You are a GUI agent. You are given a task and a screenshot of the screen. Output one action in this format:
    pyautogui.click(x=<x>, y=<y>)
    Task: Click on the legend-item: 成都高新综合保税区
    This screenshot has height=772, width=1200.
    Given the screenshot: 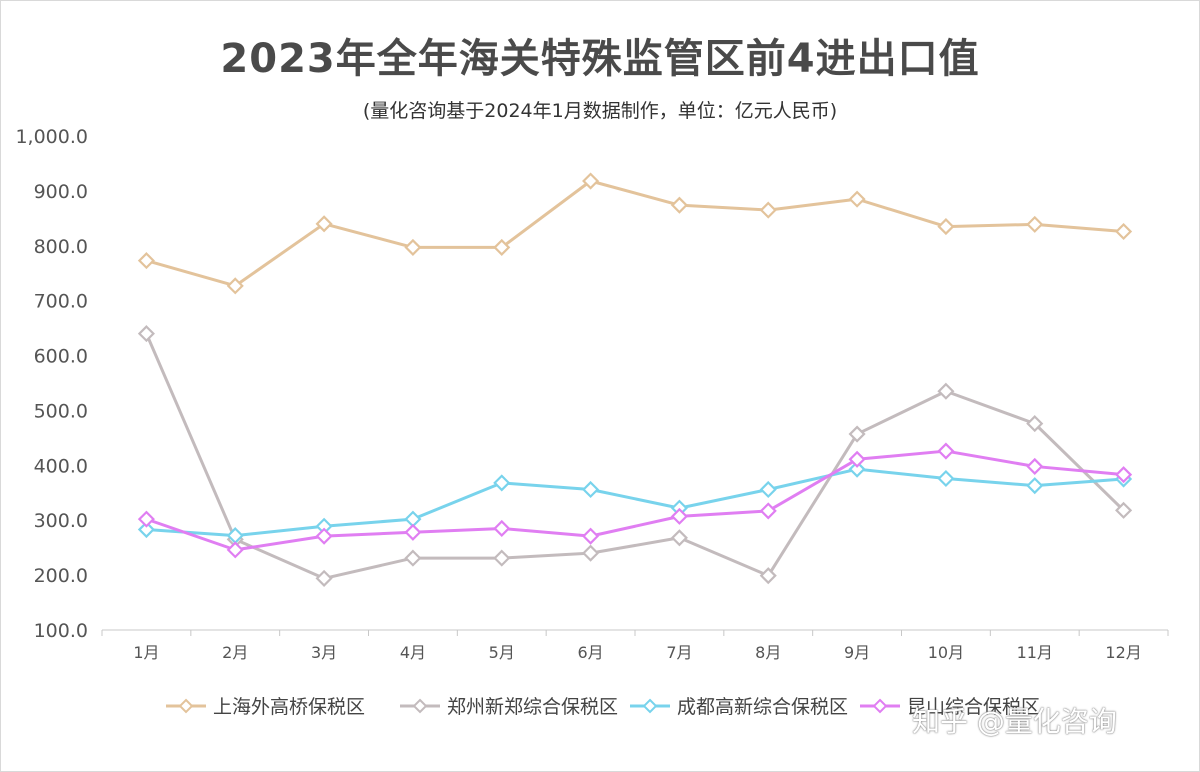 What is the action you would take?
    pyautogui.click(x=739, y=707)
    